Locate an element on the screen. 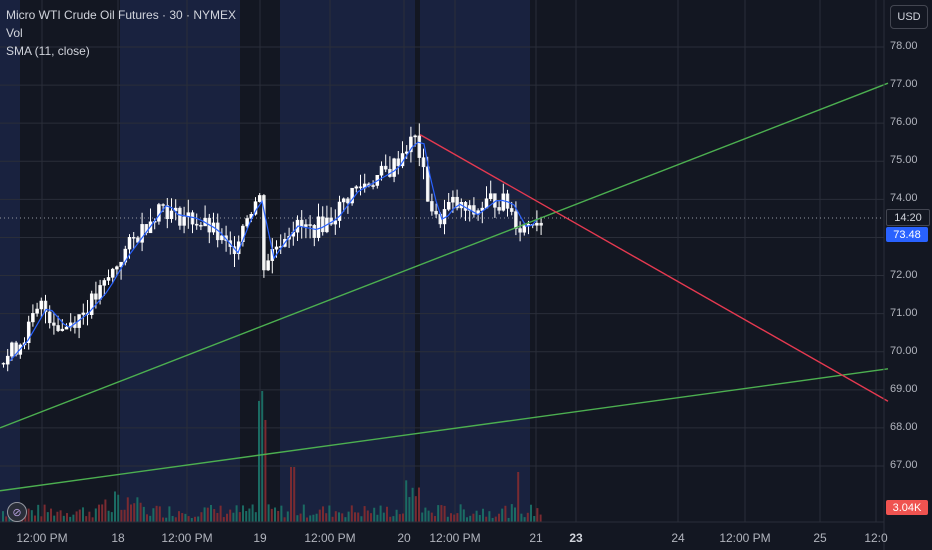 The height and width of the screenshot is (550, 932). currency-button: USD is located at coordinates (909, 17).